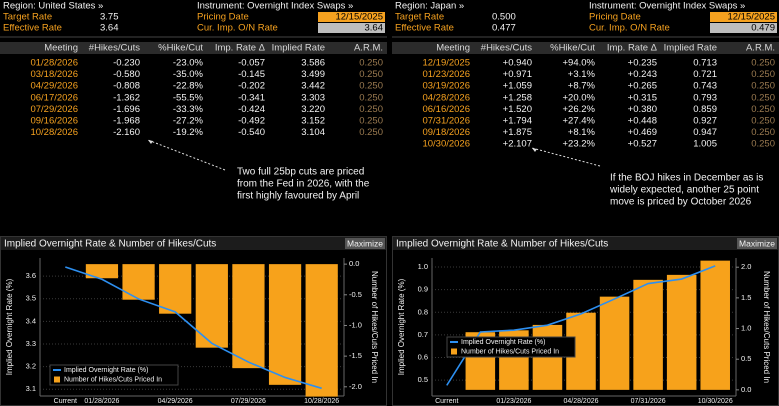 This screenshot has width=779, height=406. What do you see at coordinates (423, 334) in the screenshot?
I see `y-tick-label: 0.7` at bounding box center [423, 334].